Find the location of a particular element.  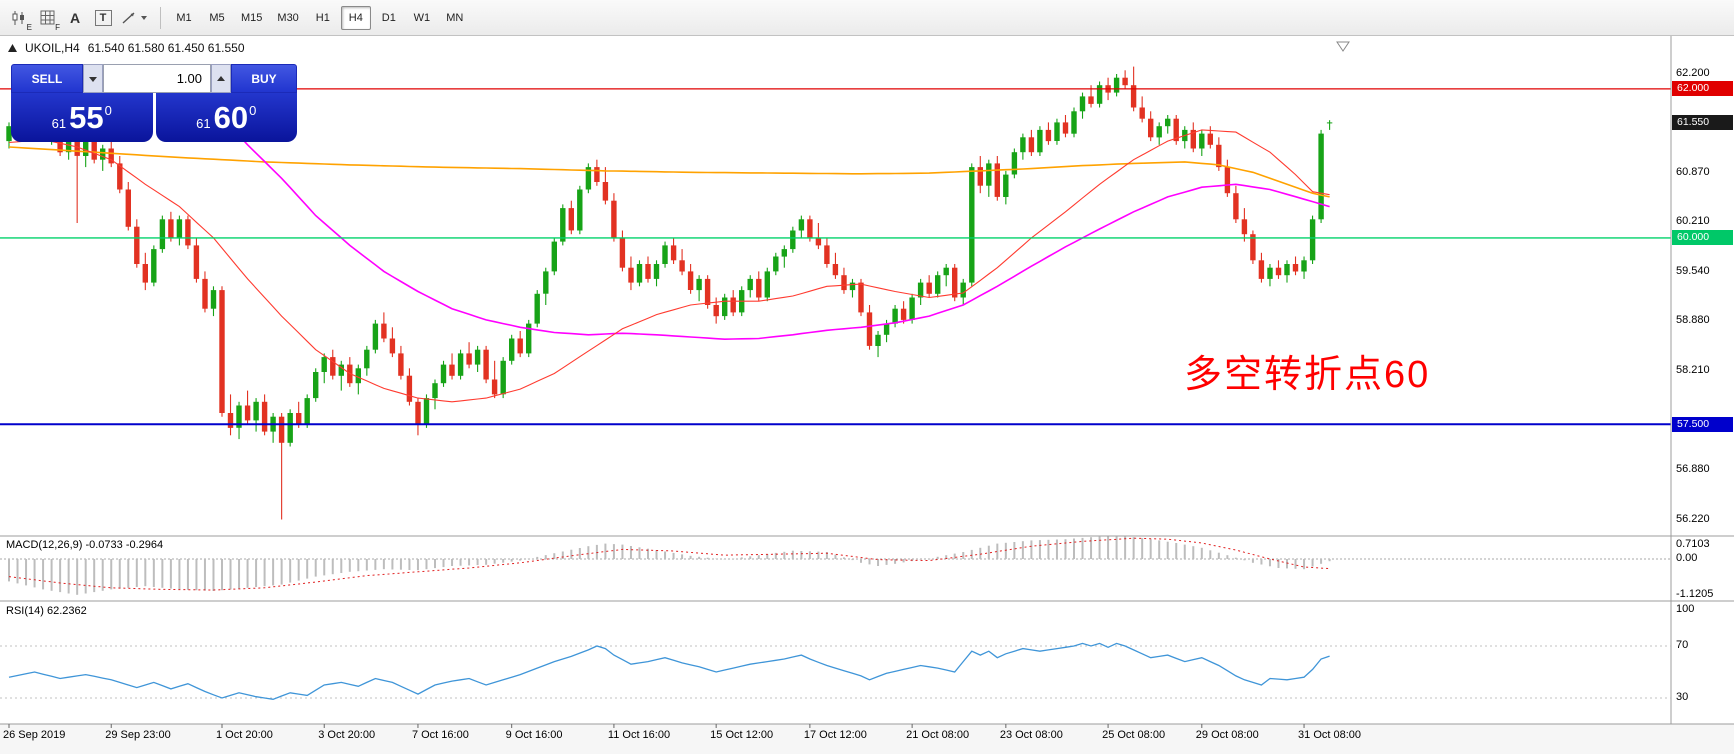

price-badge-60.000: 60.000 is located at coordinates (1702, 238).